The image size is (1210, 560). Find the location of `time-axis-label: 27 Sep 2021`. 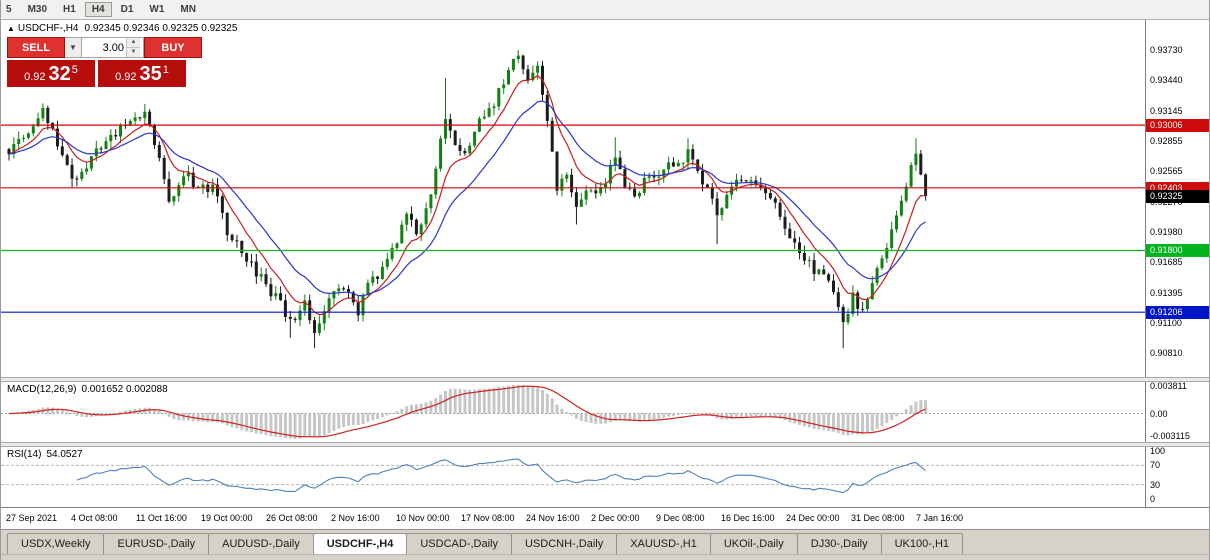

time-axis-label: 27 Sep 2021 is located at coordinates (32, 518).